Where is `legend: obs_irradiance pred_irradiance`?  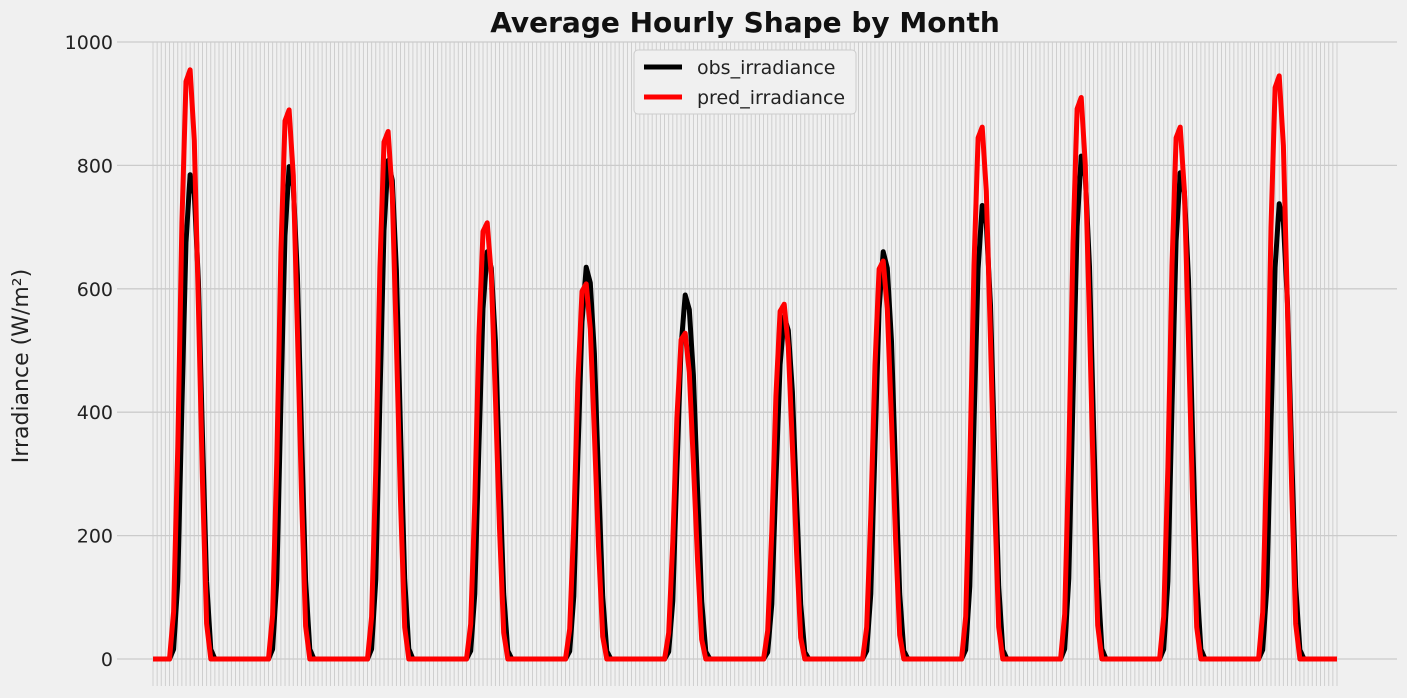
legend: obs_irradiance pred_irradiance is located at coordinates (745, 82).